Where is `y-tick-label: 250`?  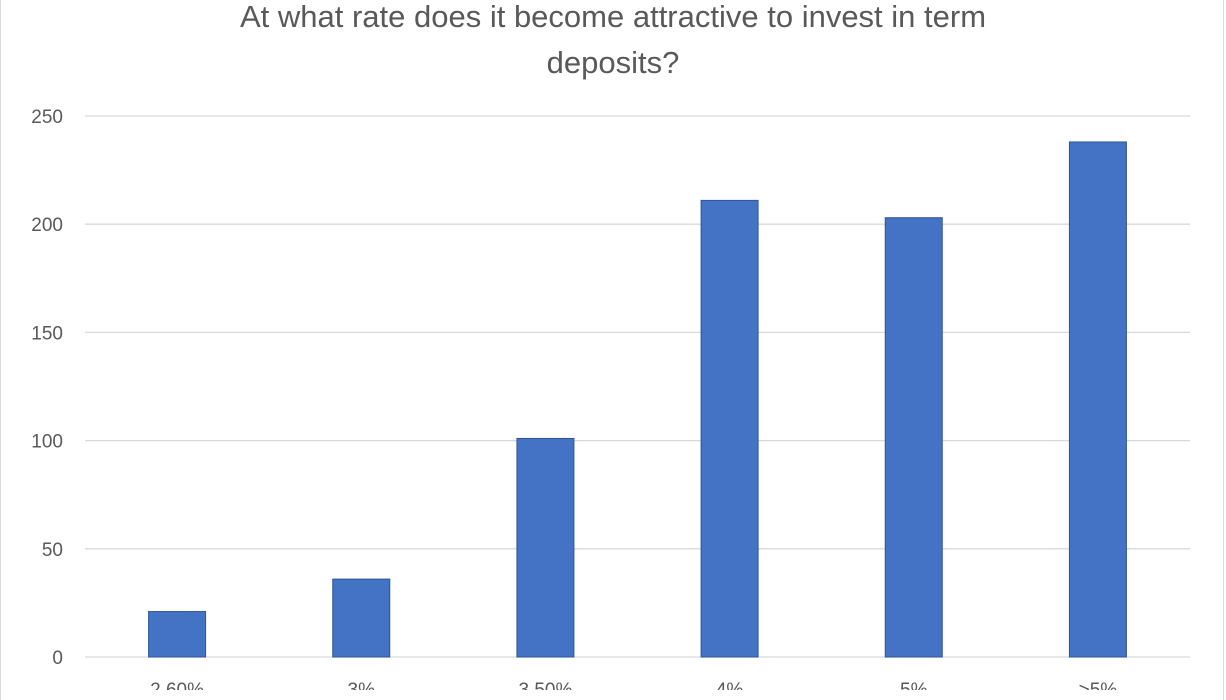
y-tick-label: 250 is located at coordinates (47, 117).